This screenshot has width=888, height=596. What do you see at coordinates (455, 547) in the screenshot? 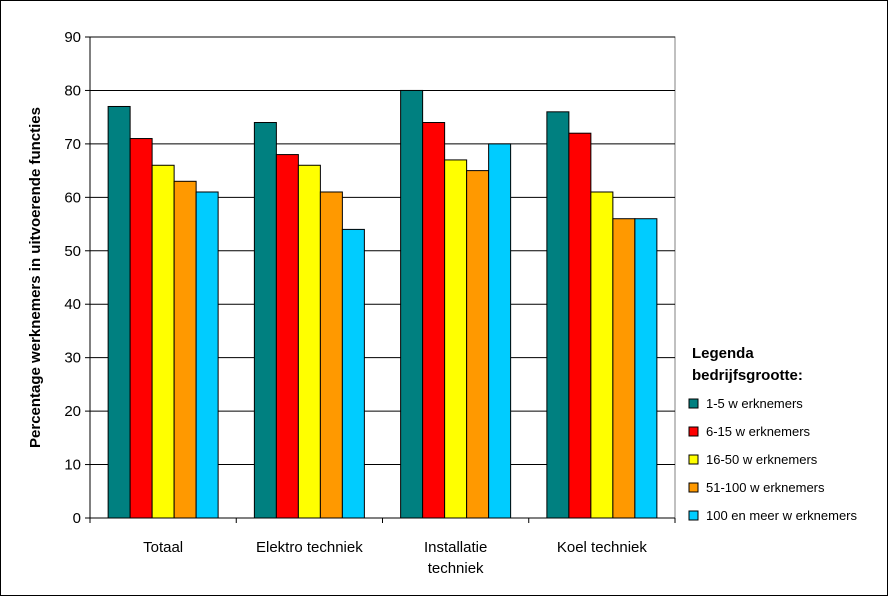
I see `x-tick-label: Installatie` at bounding box center [455, 547].